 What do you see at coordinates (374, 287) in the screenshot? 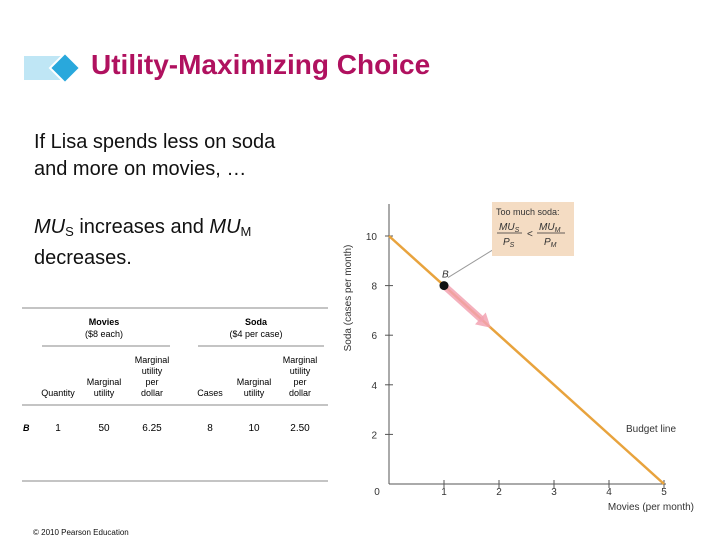
I see `y-tick-label-8: 8` at bounding box center [374, 287].